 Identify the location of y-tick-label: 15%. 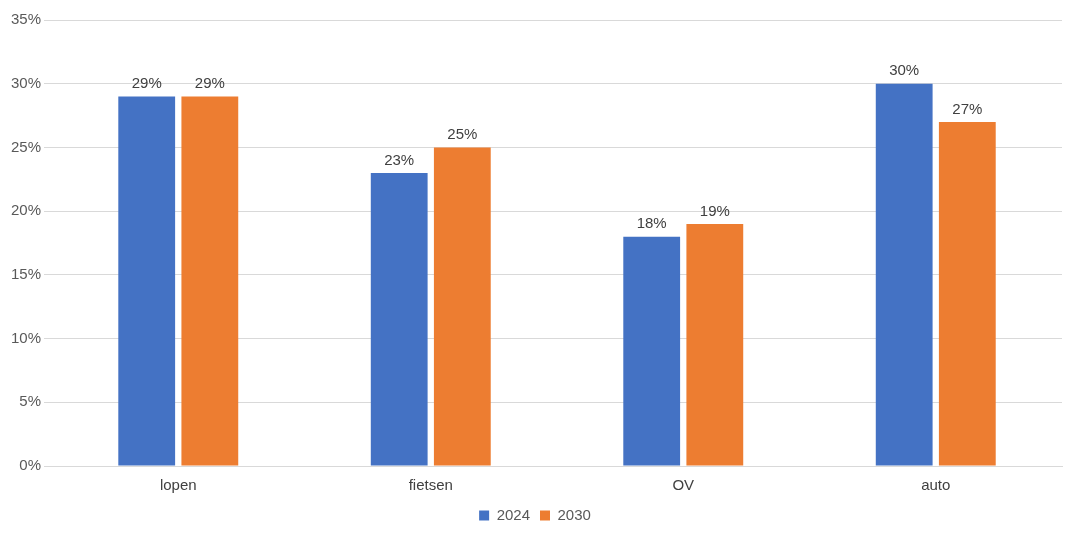
(26, 273).